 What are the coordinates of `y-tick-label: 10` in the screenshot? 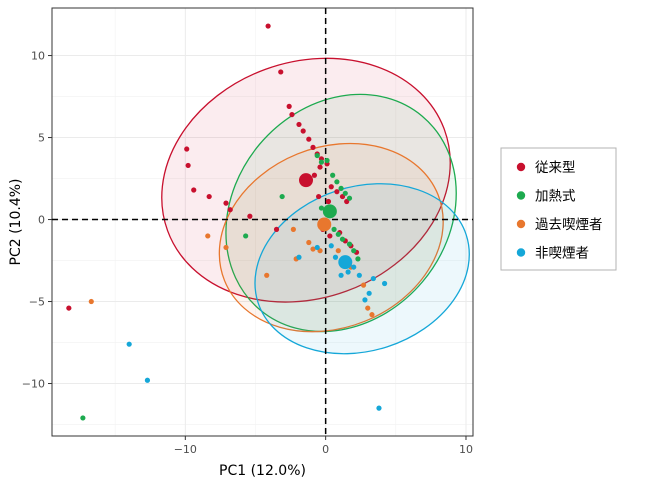 It's located at (38, 56).